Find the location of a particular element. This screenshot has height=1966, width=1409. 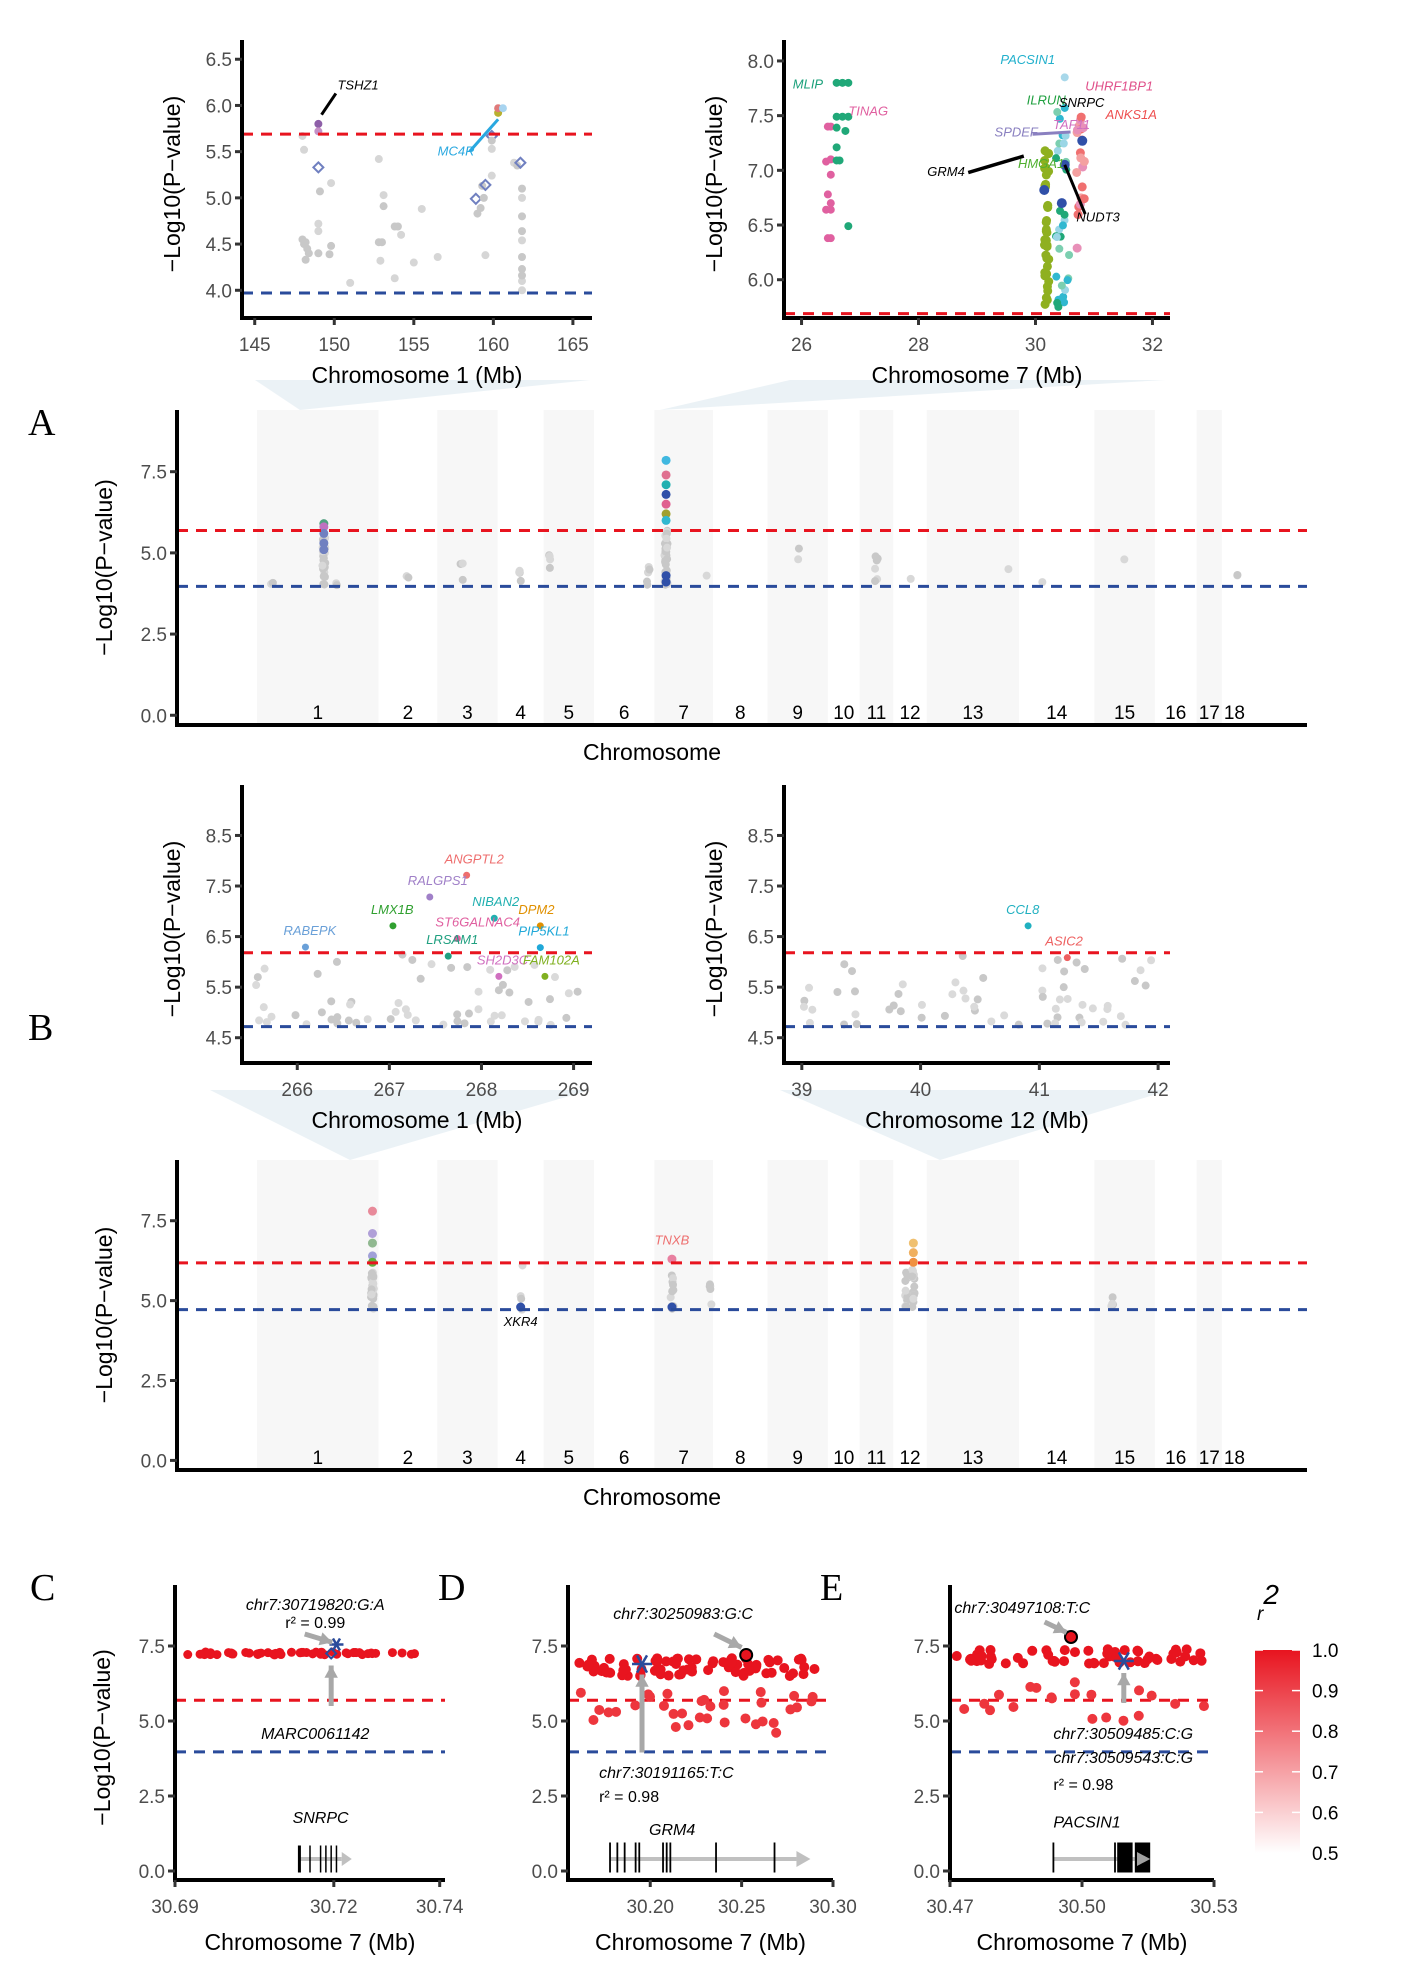

chromosome-tick-label: 14 is located at coordinates (1057, 1458).